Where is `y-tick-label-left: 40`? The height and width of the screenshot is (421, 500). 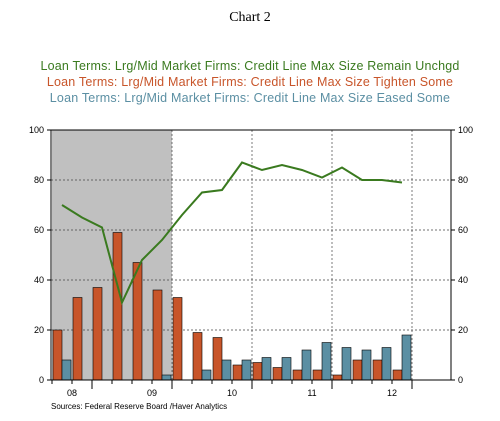 y-tick-label-left: 40 is located at coordinates (39, 280).